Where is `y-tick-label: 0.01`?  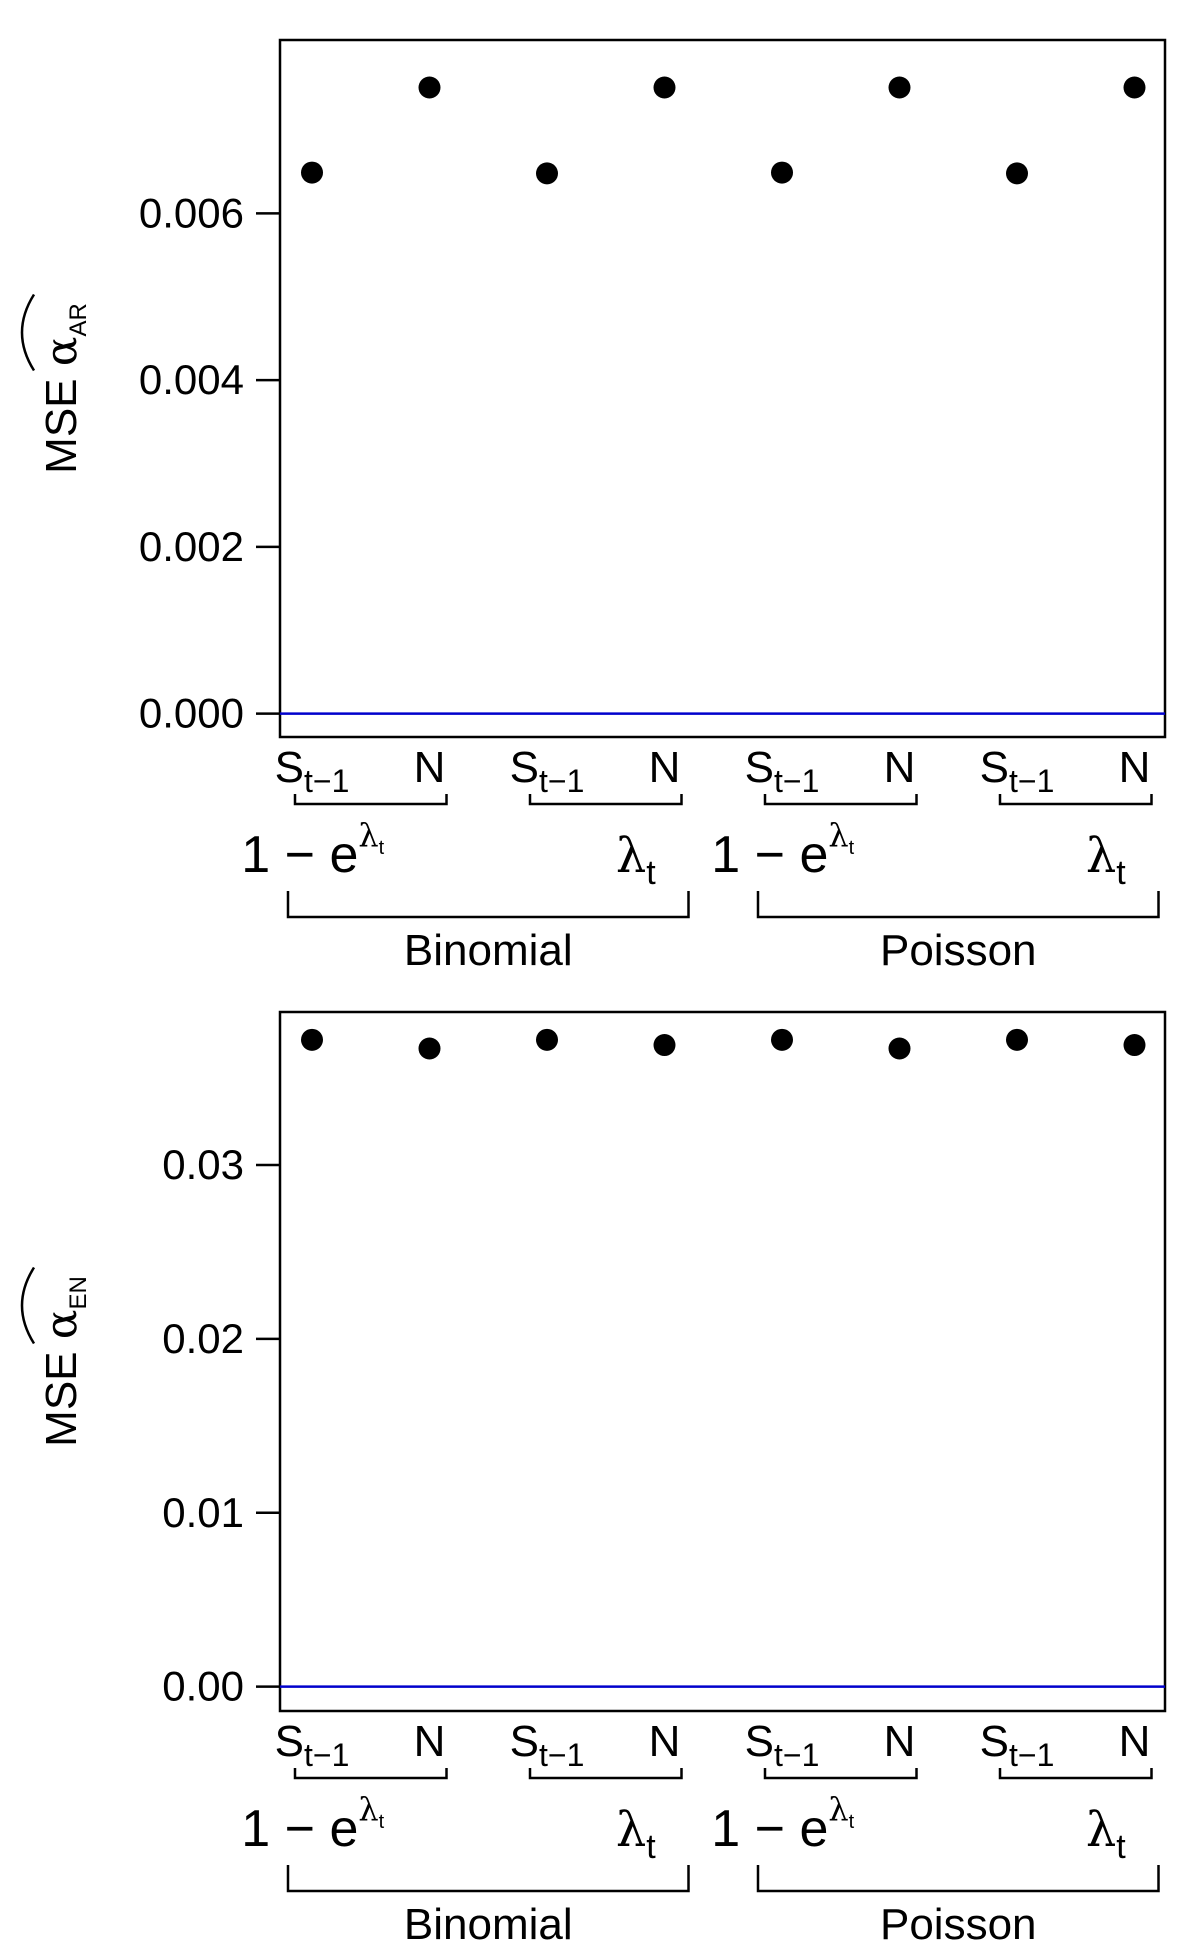
y-tick-label: 0.01 is located at coordinates (203, 1512).